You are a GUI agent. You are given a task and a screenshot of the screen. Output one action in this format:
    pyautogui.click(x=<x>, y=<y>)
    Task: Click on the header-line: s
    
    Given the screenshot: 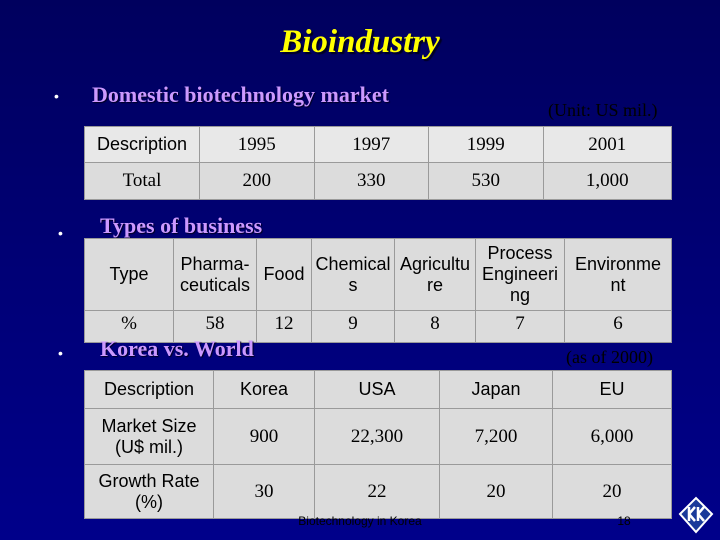 What is the action you would take?
    pyautogui.click(x=353, y=284)
    